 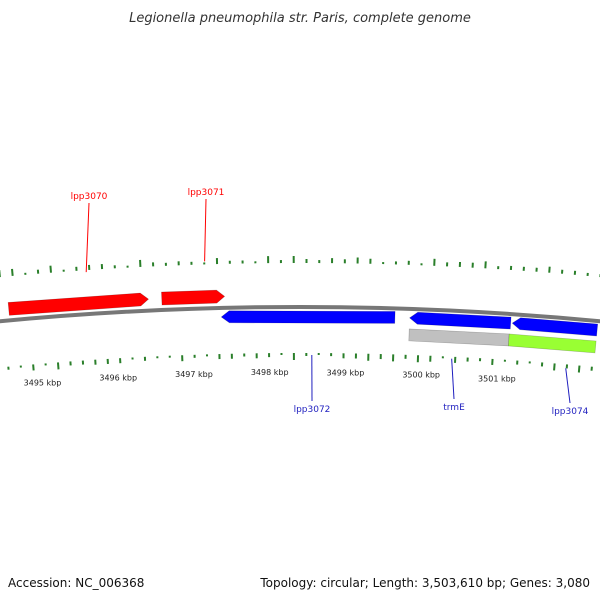 What do you see at coordinates (206, 193) in the screenshot?
I see `gene-label-lpp3071: lpp3071` at bounding box center [206, 193].